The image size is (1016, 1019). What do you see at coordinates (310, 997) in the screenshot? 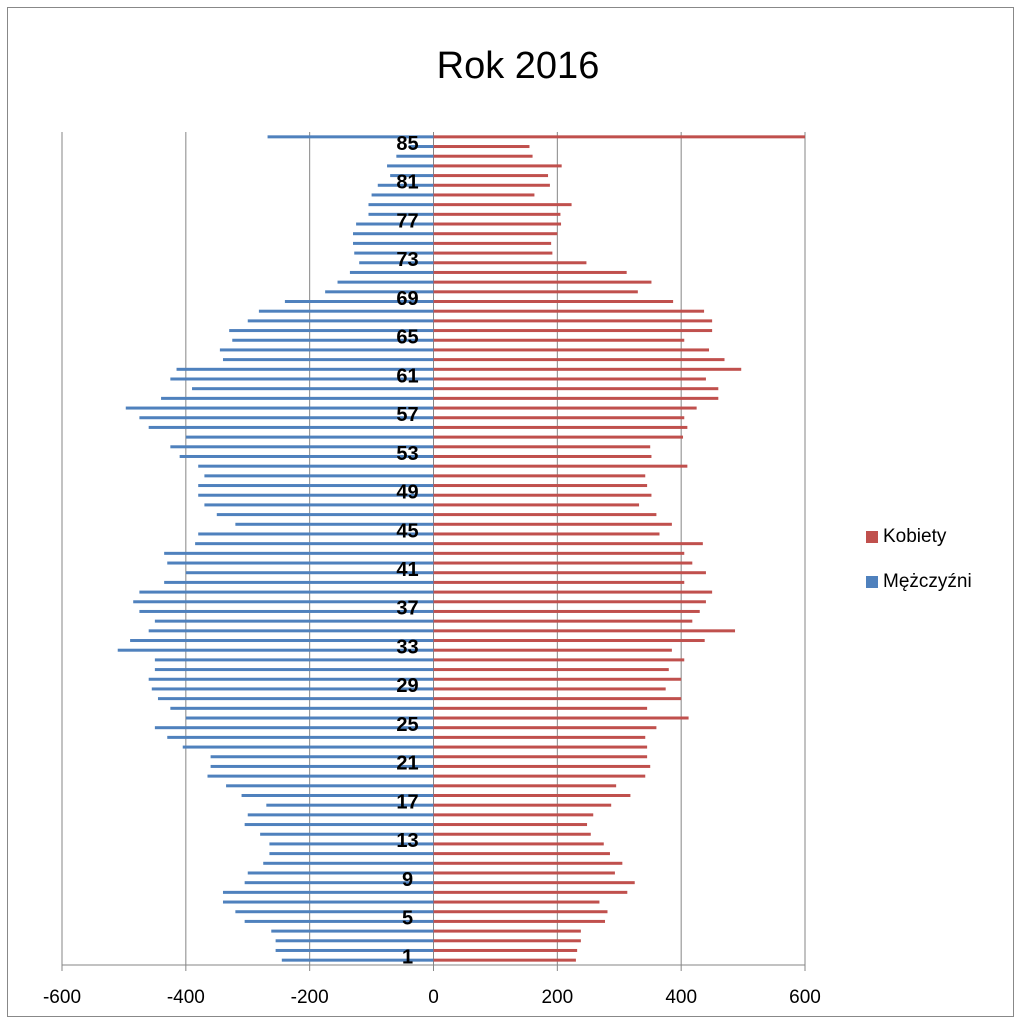
I see `x-tick-label: -200` at bounding box center [310, 997].